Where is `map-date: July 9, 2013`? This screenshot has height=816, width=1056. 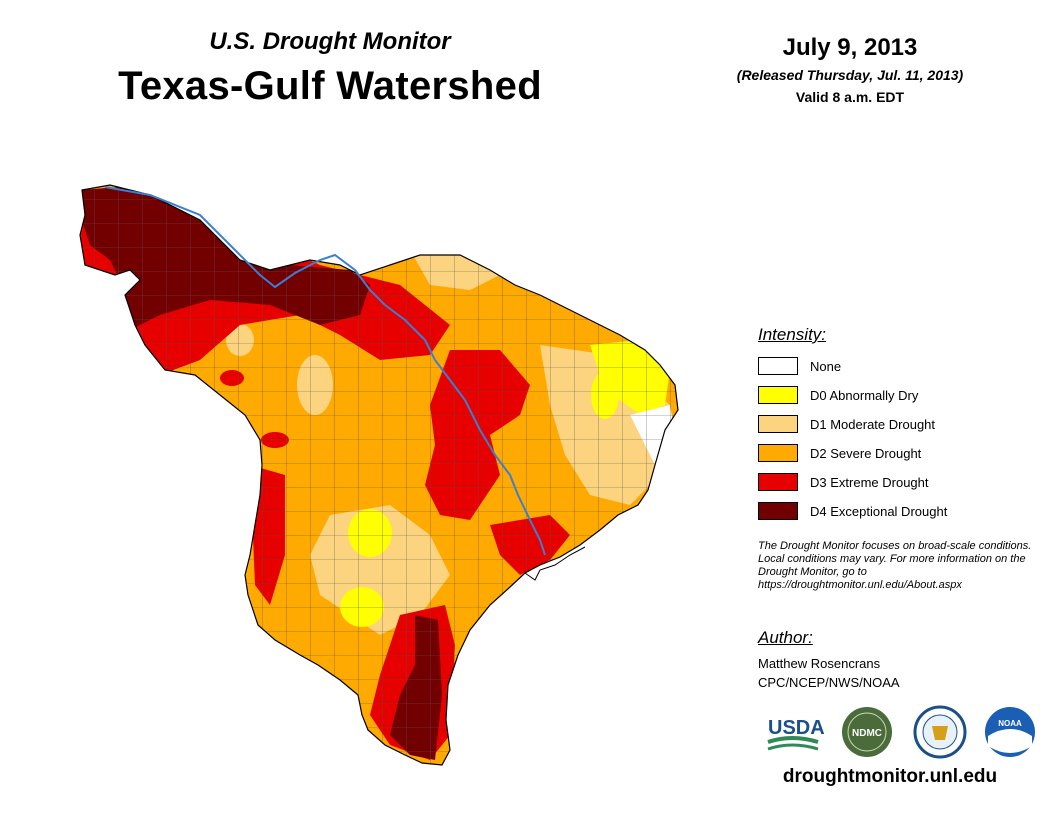 map-date: July 9, 2013 is located at coordinates (850, 47).